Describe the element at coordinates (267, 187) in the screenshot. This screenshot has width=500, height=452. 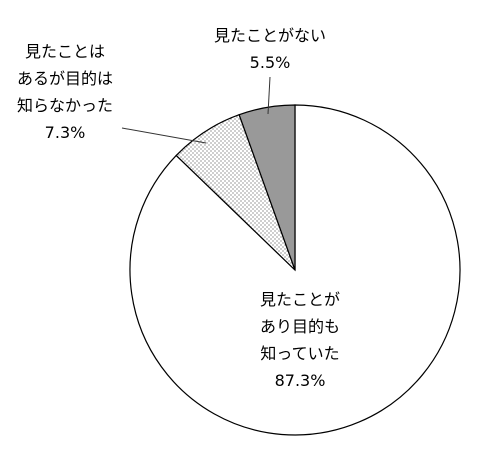
I see `pie-slice` at that location.